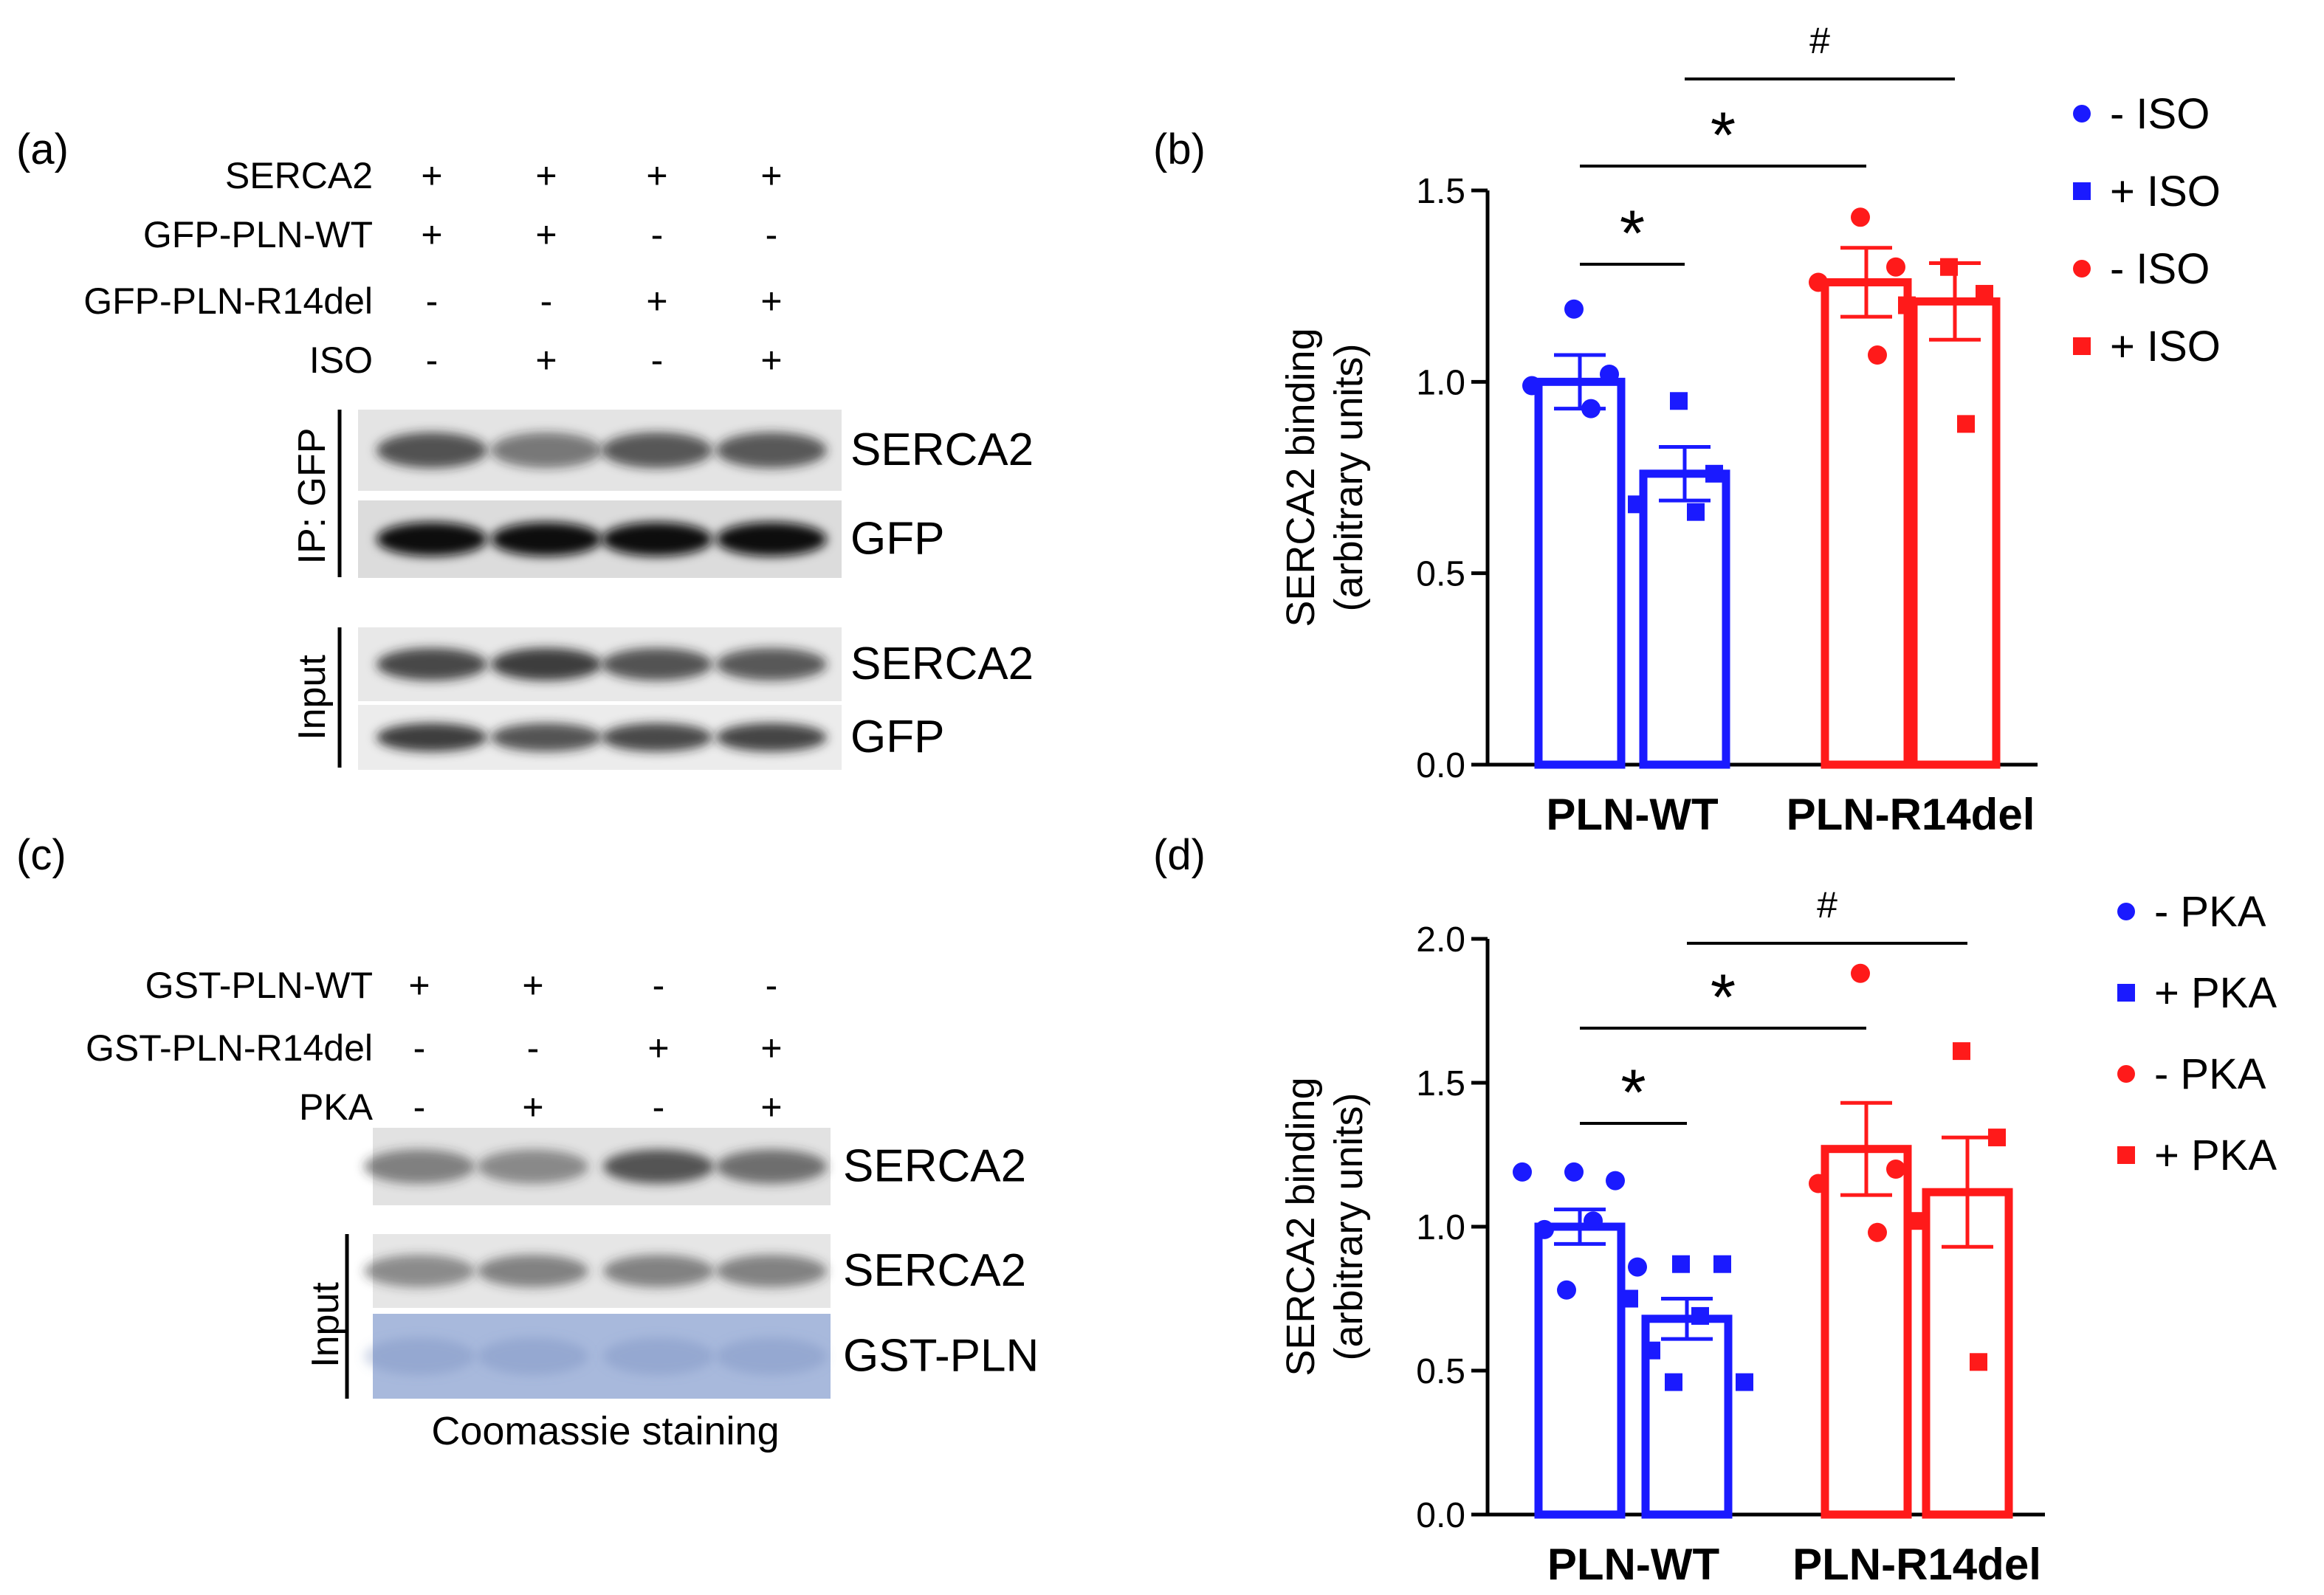  I want to click on panel-d-label: (d), so click(1179, 855).